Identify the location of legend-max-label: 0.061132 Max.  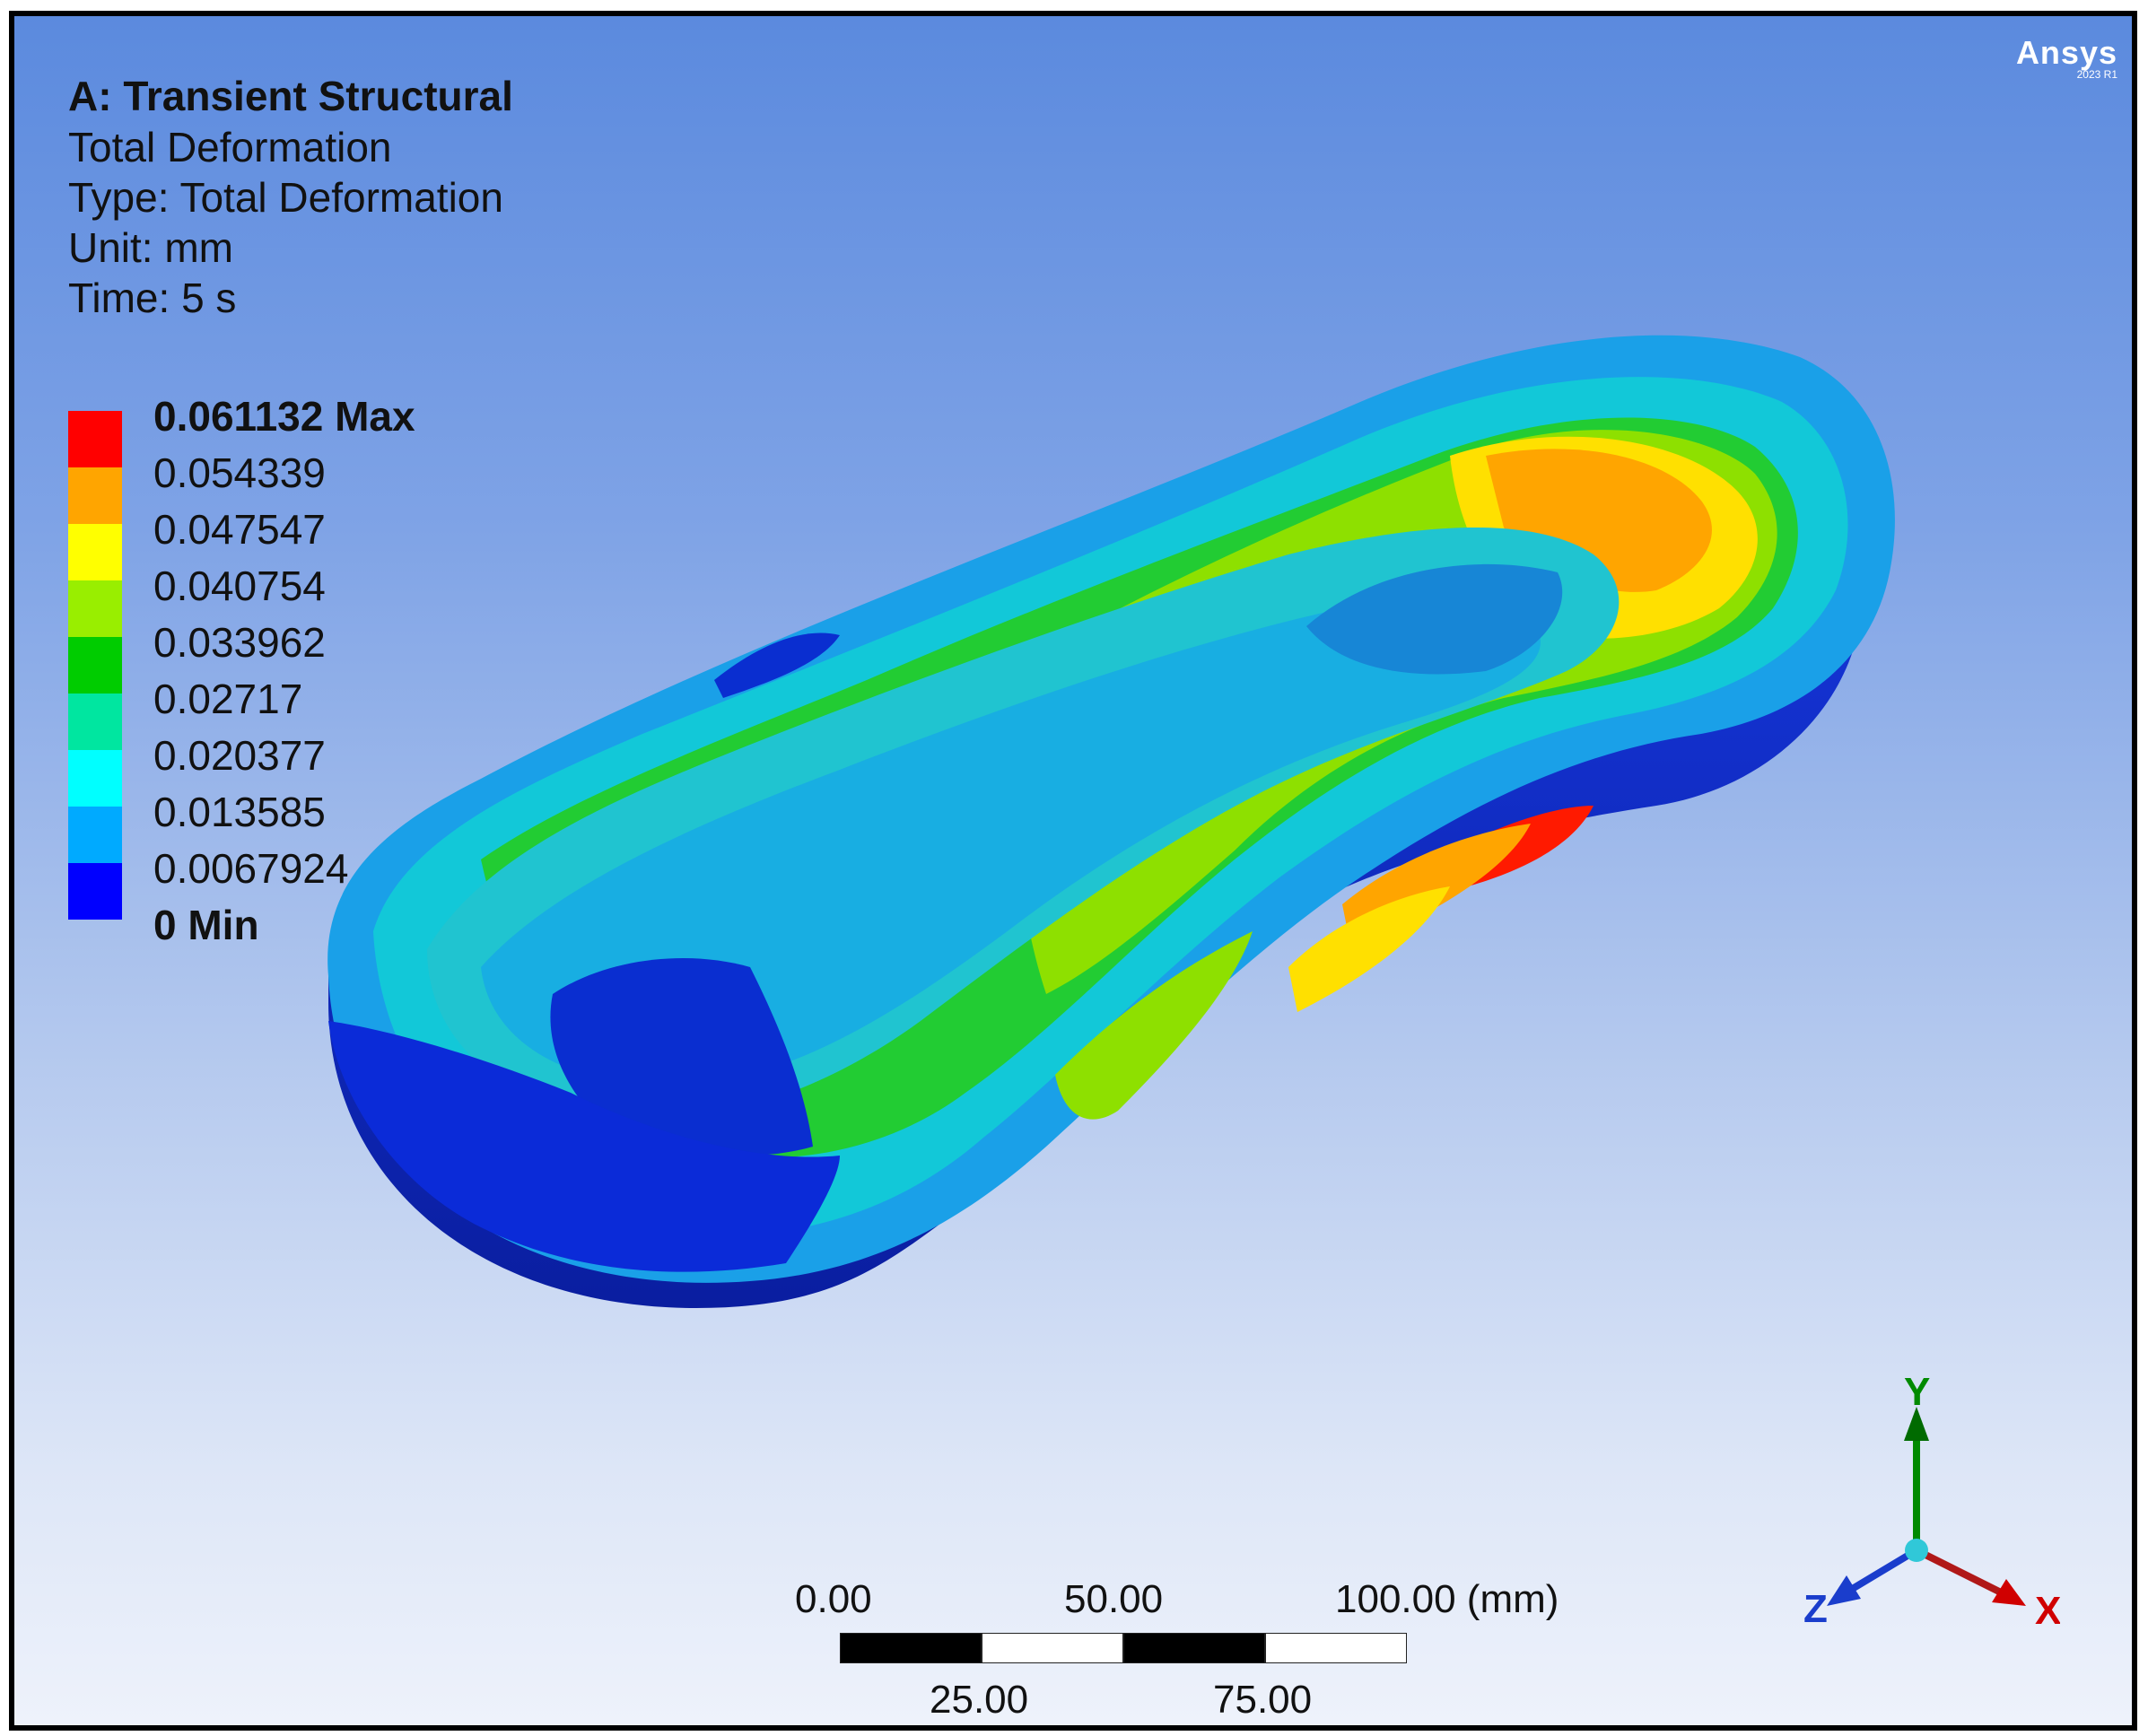
(284, 416).